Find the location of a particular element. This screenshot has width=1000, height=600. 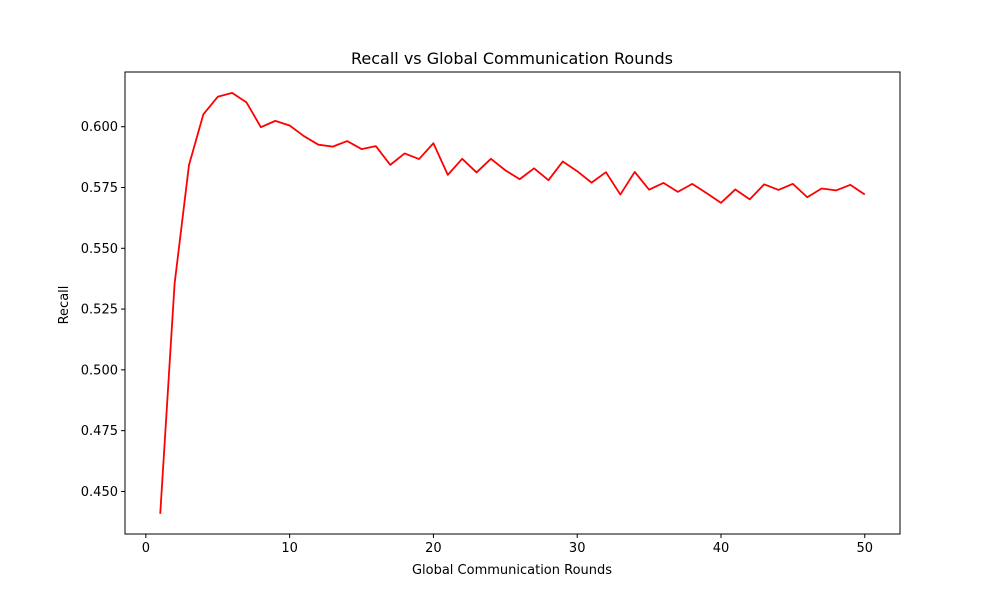

x-tick-label: 0 is located at coordinates (146, 548).